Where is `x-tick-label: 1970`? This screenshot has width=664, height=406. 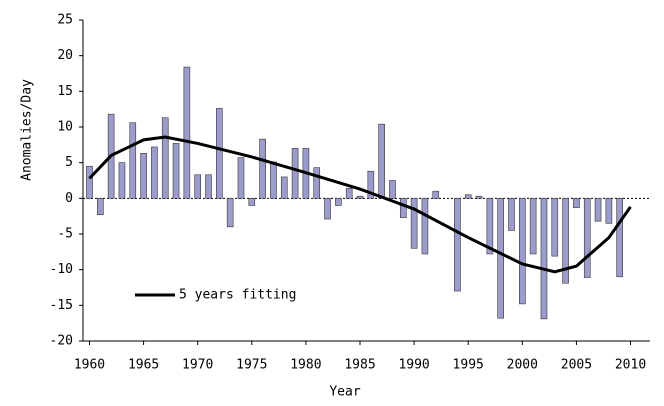
x-tick-label: 1970 is located at coordinates (197, 365).